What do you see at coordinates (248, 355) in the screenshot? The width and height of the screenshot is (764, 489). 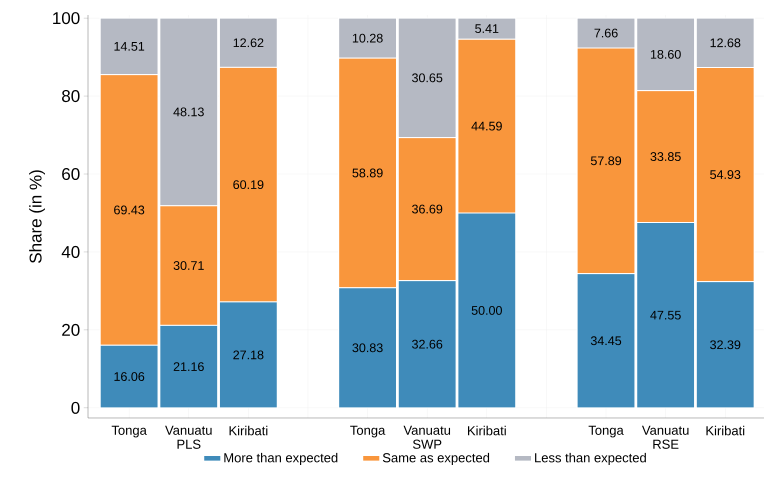 I see `data-label: 27.18` at bounding box center [248, 355].